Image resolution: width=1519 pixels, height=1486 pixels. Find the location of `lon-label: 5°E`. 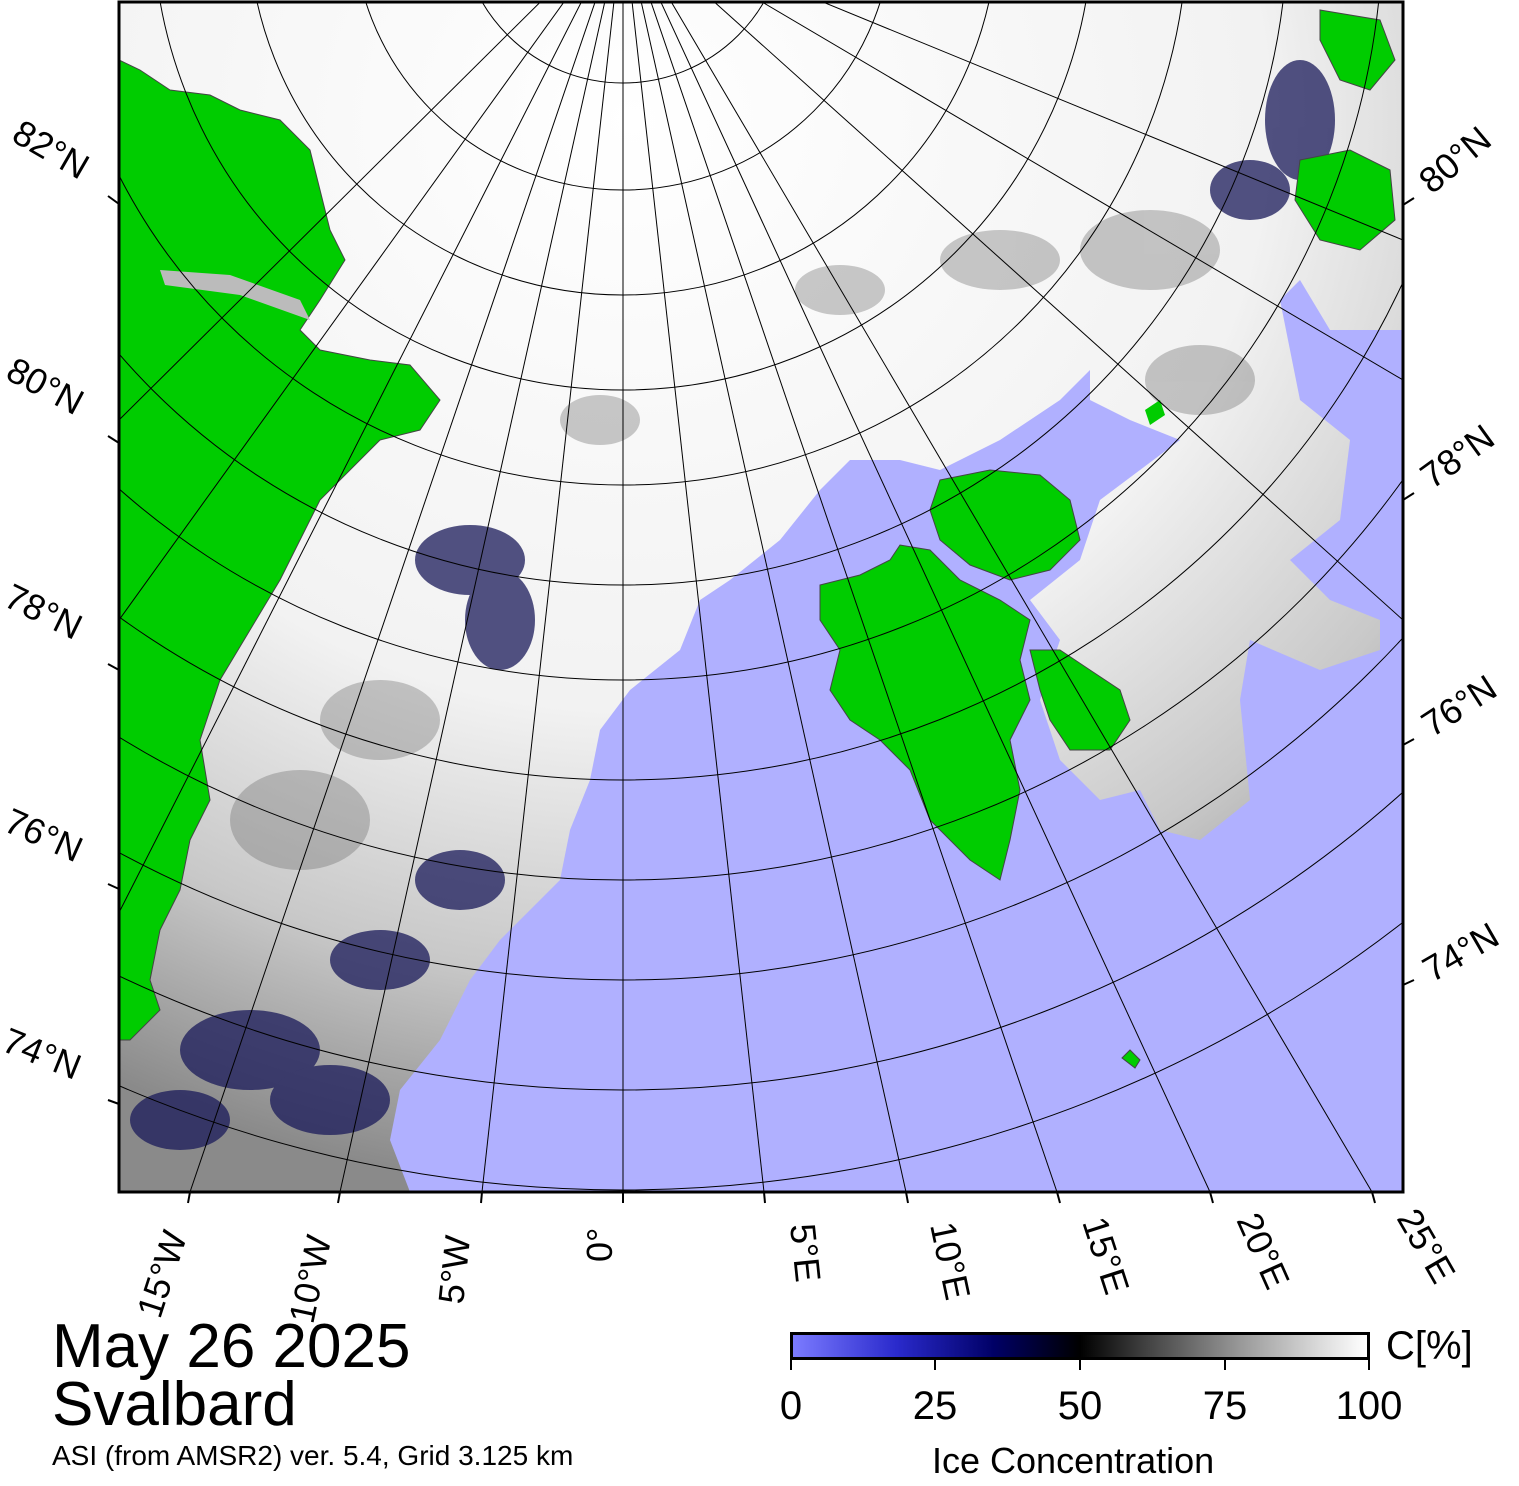

lon-label: 5°E is located at coordinates (805, 1253).